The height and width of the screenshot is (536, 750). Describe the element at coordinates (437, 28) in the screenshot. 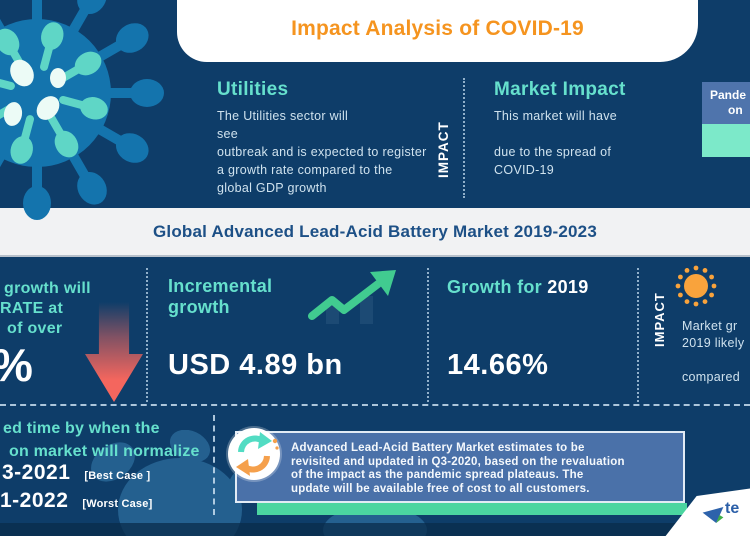

I see `page-title: Impact Analysis of COVID-19` at that location.